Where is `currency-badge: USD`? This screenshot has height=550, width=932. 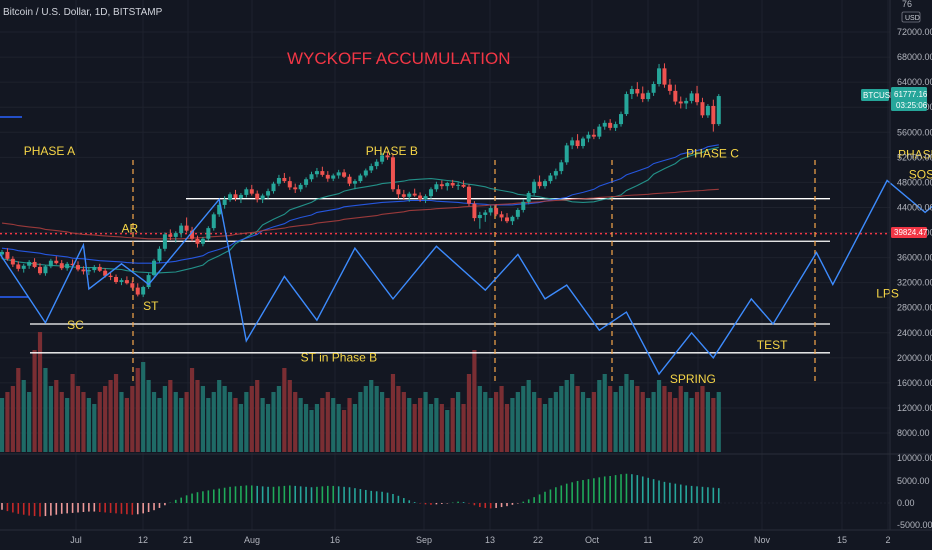
currency-badge: USD is located at coordinates (911, 17).